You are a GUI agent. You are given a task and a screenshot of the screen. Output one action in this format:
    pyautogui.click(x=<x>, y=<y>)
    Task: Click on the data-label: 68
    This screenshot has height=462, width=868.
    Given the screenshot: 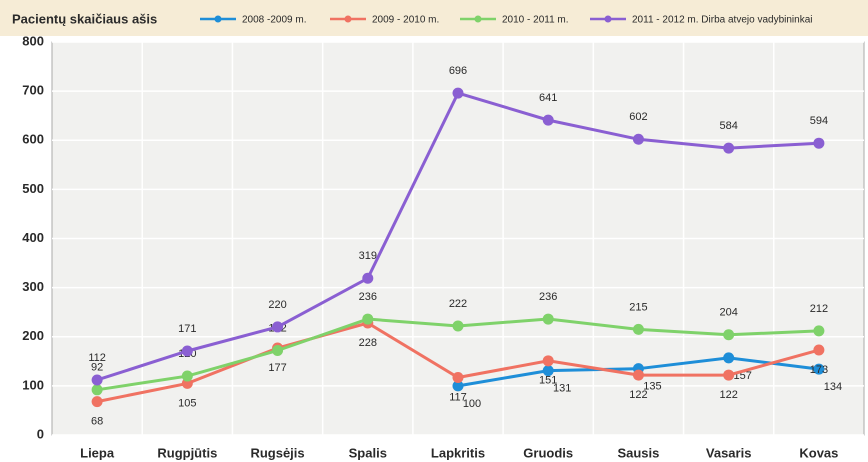 What is the action you would take?
    pyautogui.click(x=97, y=422)
    